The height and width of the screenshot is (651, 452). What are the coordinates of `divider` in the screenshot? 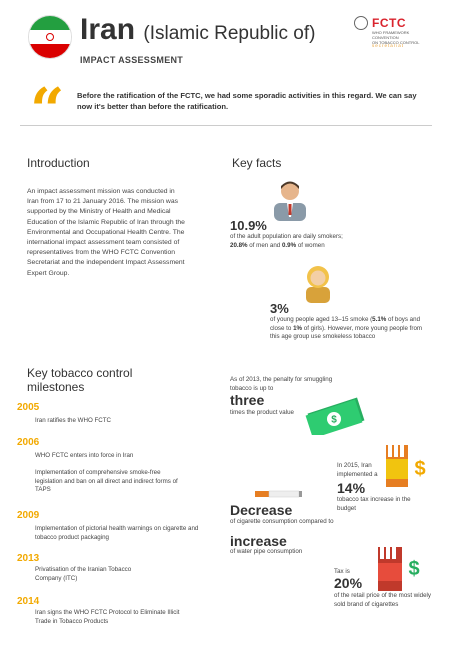 It's located at (226, 125).